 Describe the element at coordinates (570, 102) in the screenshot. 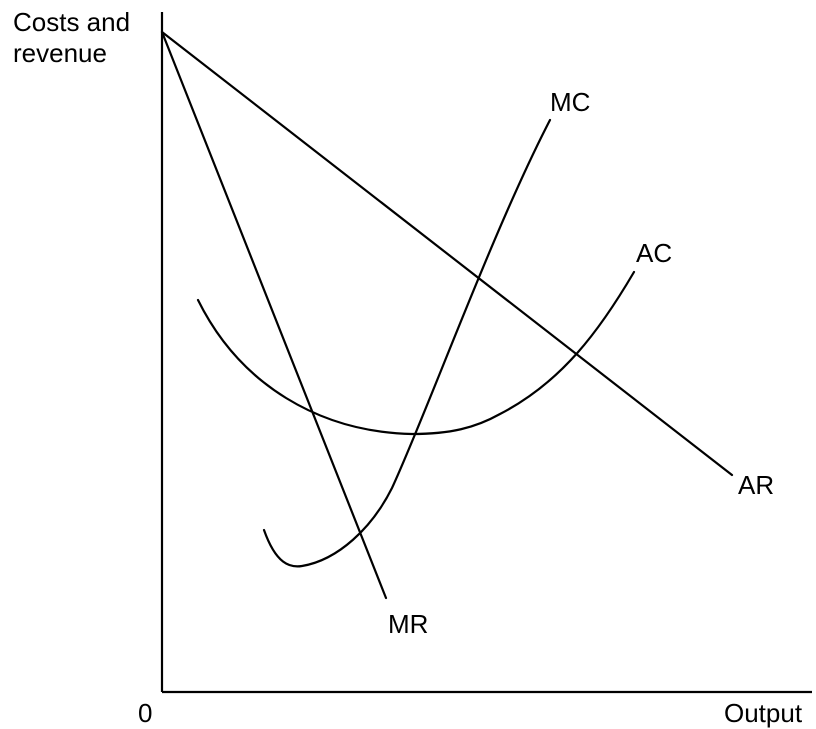

I see `mc-label: MC` at that location.